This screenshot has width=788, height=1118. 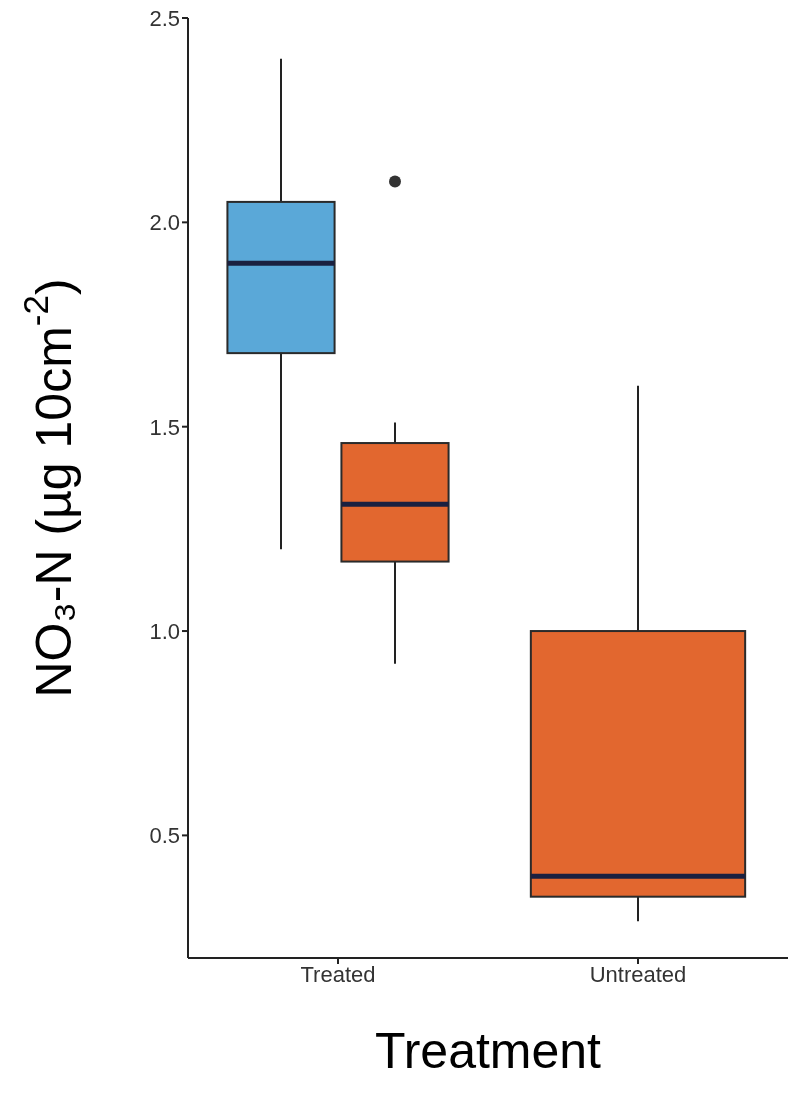 What do you see at coordinates (164, 631) in the screenshot?
I see `y-tick-label: 1.0` at bounding box center [164, 631].